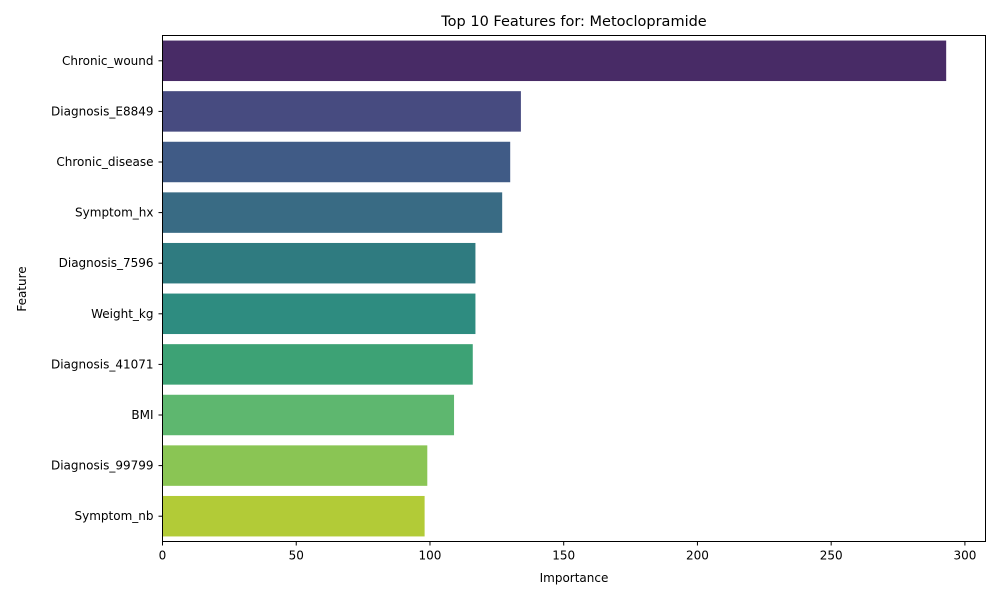 The height and width of the screenshot is (600, 1000). I want to click on bar-diagnosis-e8849, so click(341, 111).